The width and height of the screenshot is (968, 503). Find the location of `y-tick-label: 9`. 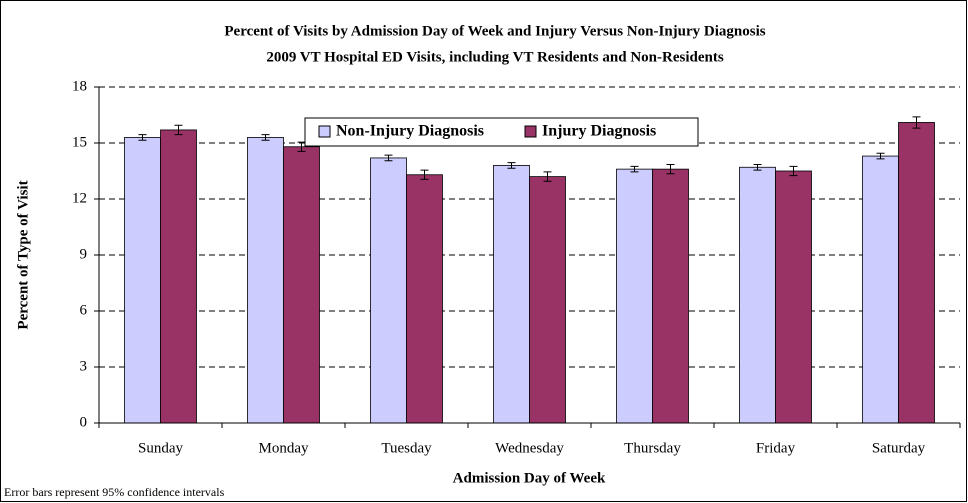

y-tick-label: 9 is located at coordinates (84, 254).